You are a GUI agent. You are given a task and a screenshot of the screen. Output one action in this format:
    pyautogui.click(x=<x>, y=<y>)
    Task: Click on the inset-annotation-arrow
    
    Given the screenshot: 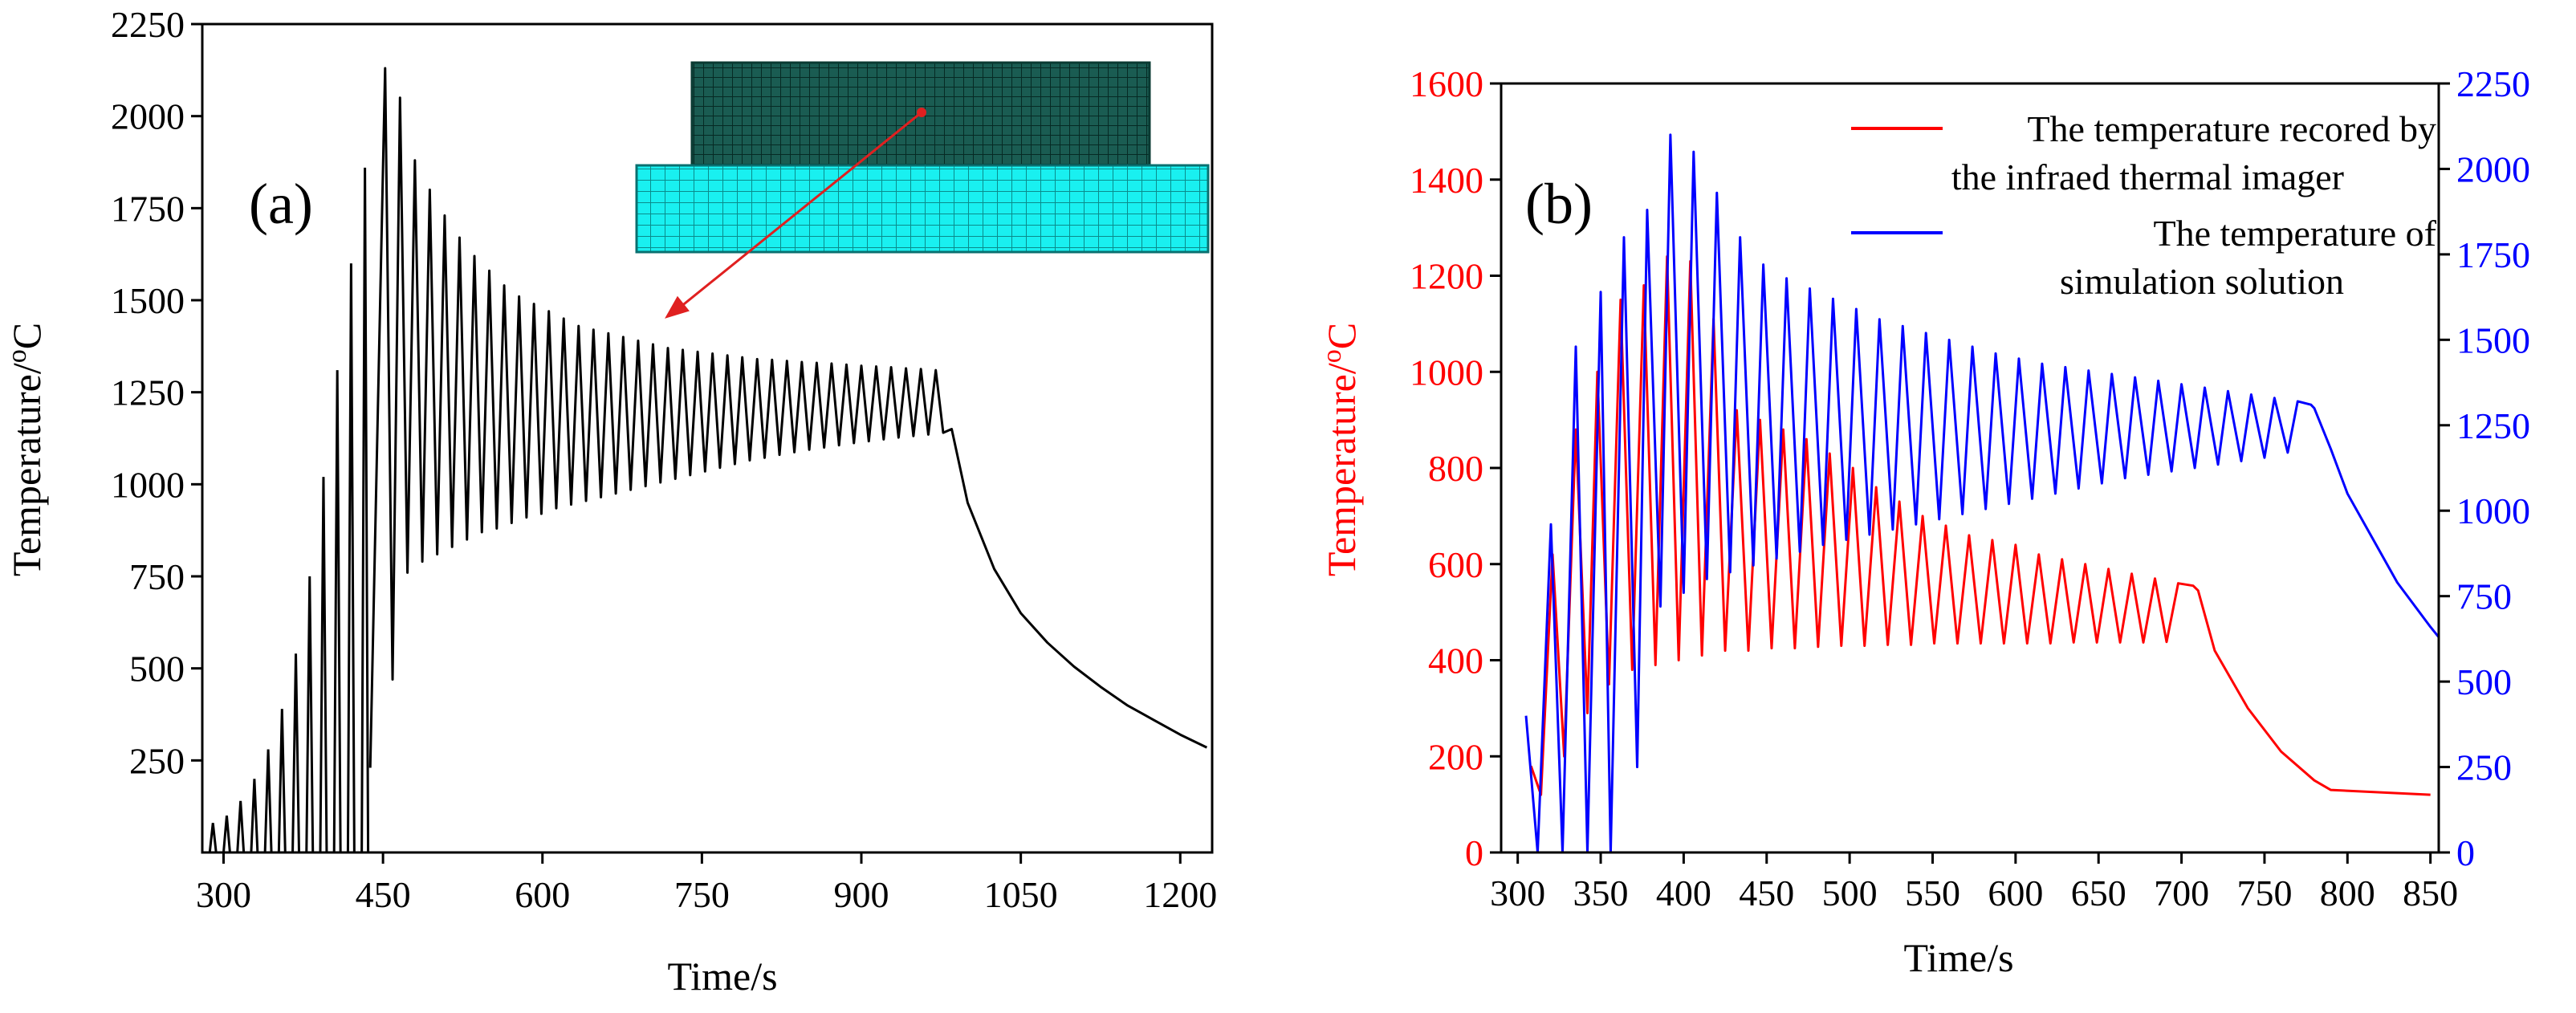 What is the action you would take?
    pyautogui.click(x=798, y=211)
    